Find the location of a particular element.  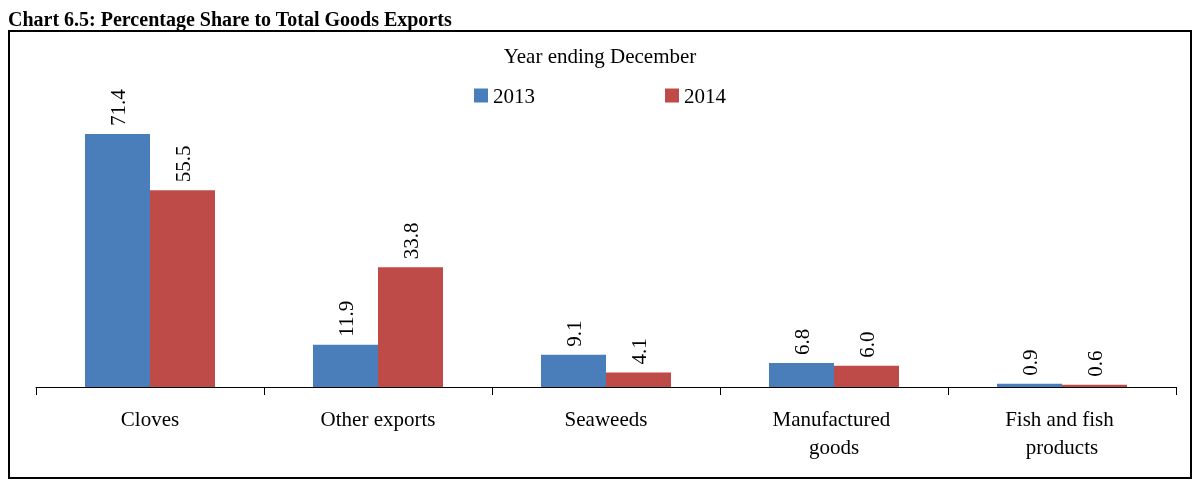

x-tick-label: Fish and fish products is located at coordinates (1062, 433).